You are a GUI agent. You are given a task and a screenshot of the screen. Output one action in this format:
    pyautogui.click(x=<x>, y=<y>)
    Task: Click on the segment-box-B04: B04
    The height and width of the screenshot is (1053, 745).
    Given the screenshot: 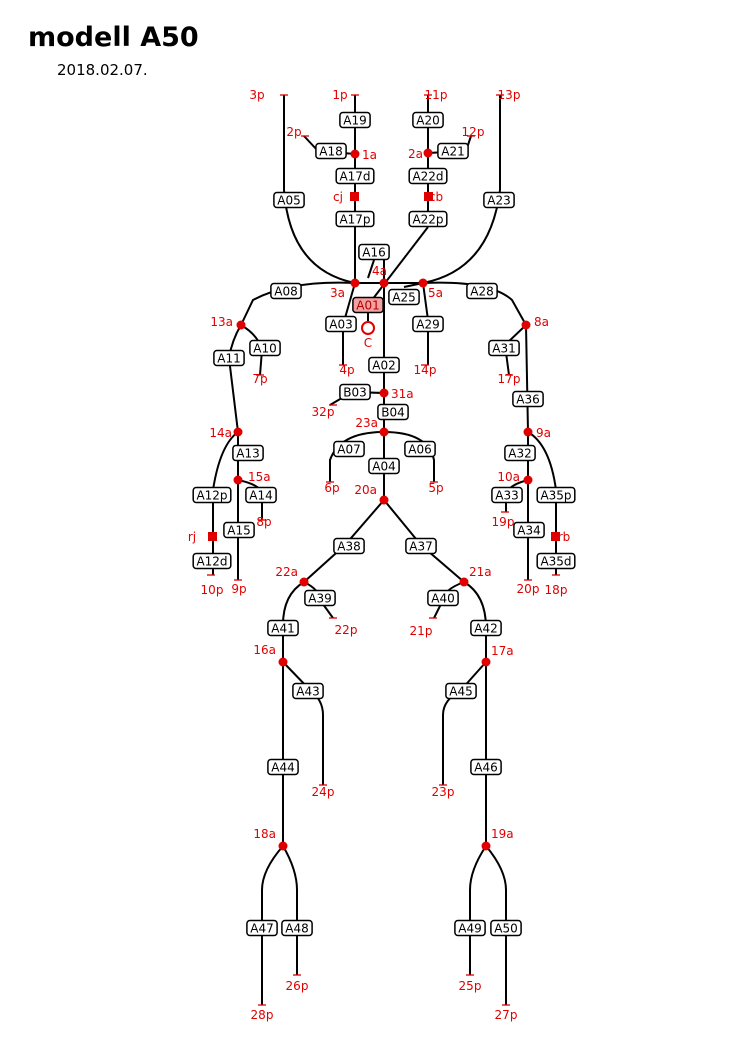 What is the action you would take?
    pyautogui.click(x=393, y=412)
    